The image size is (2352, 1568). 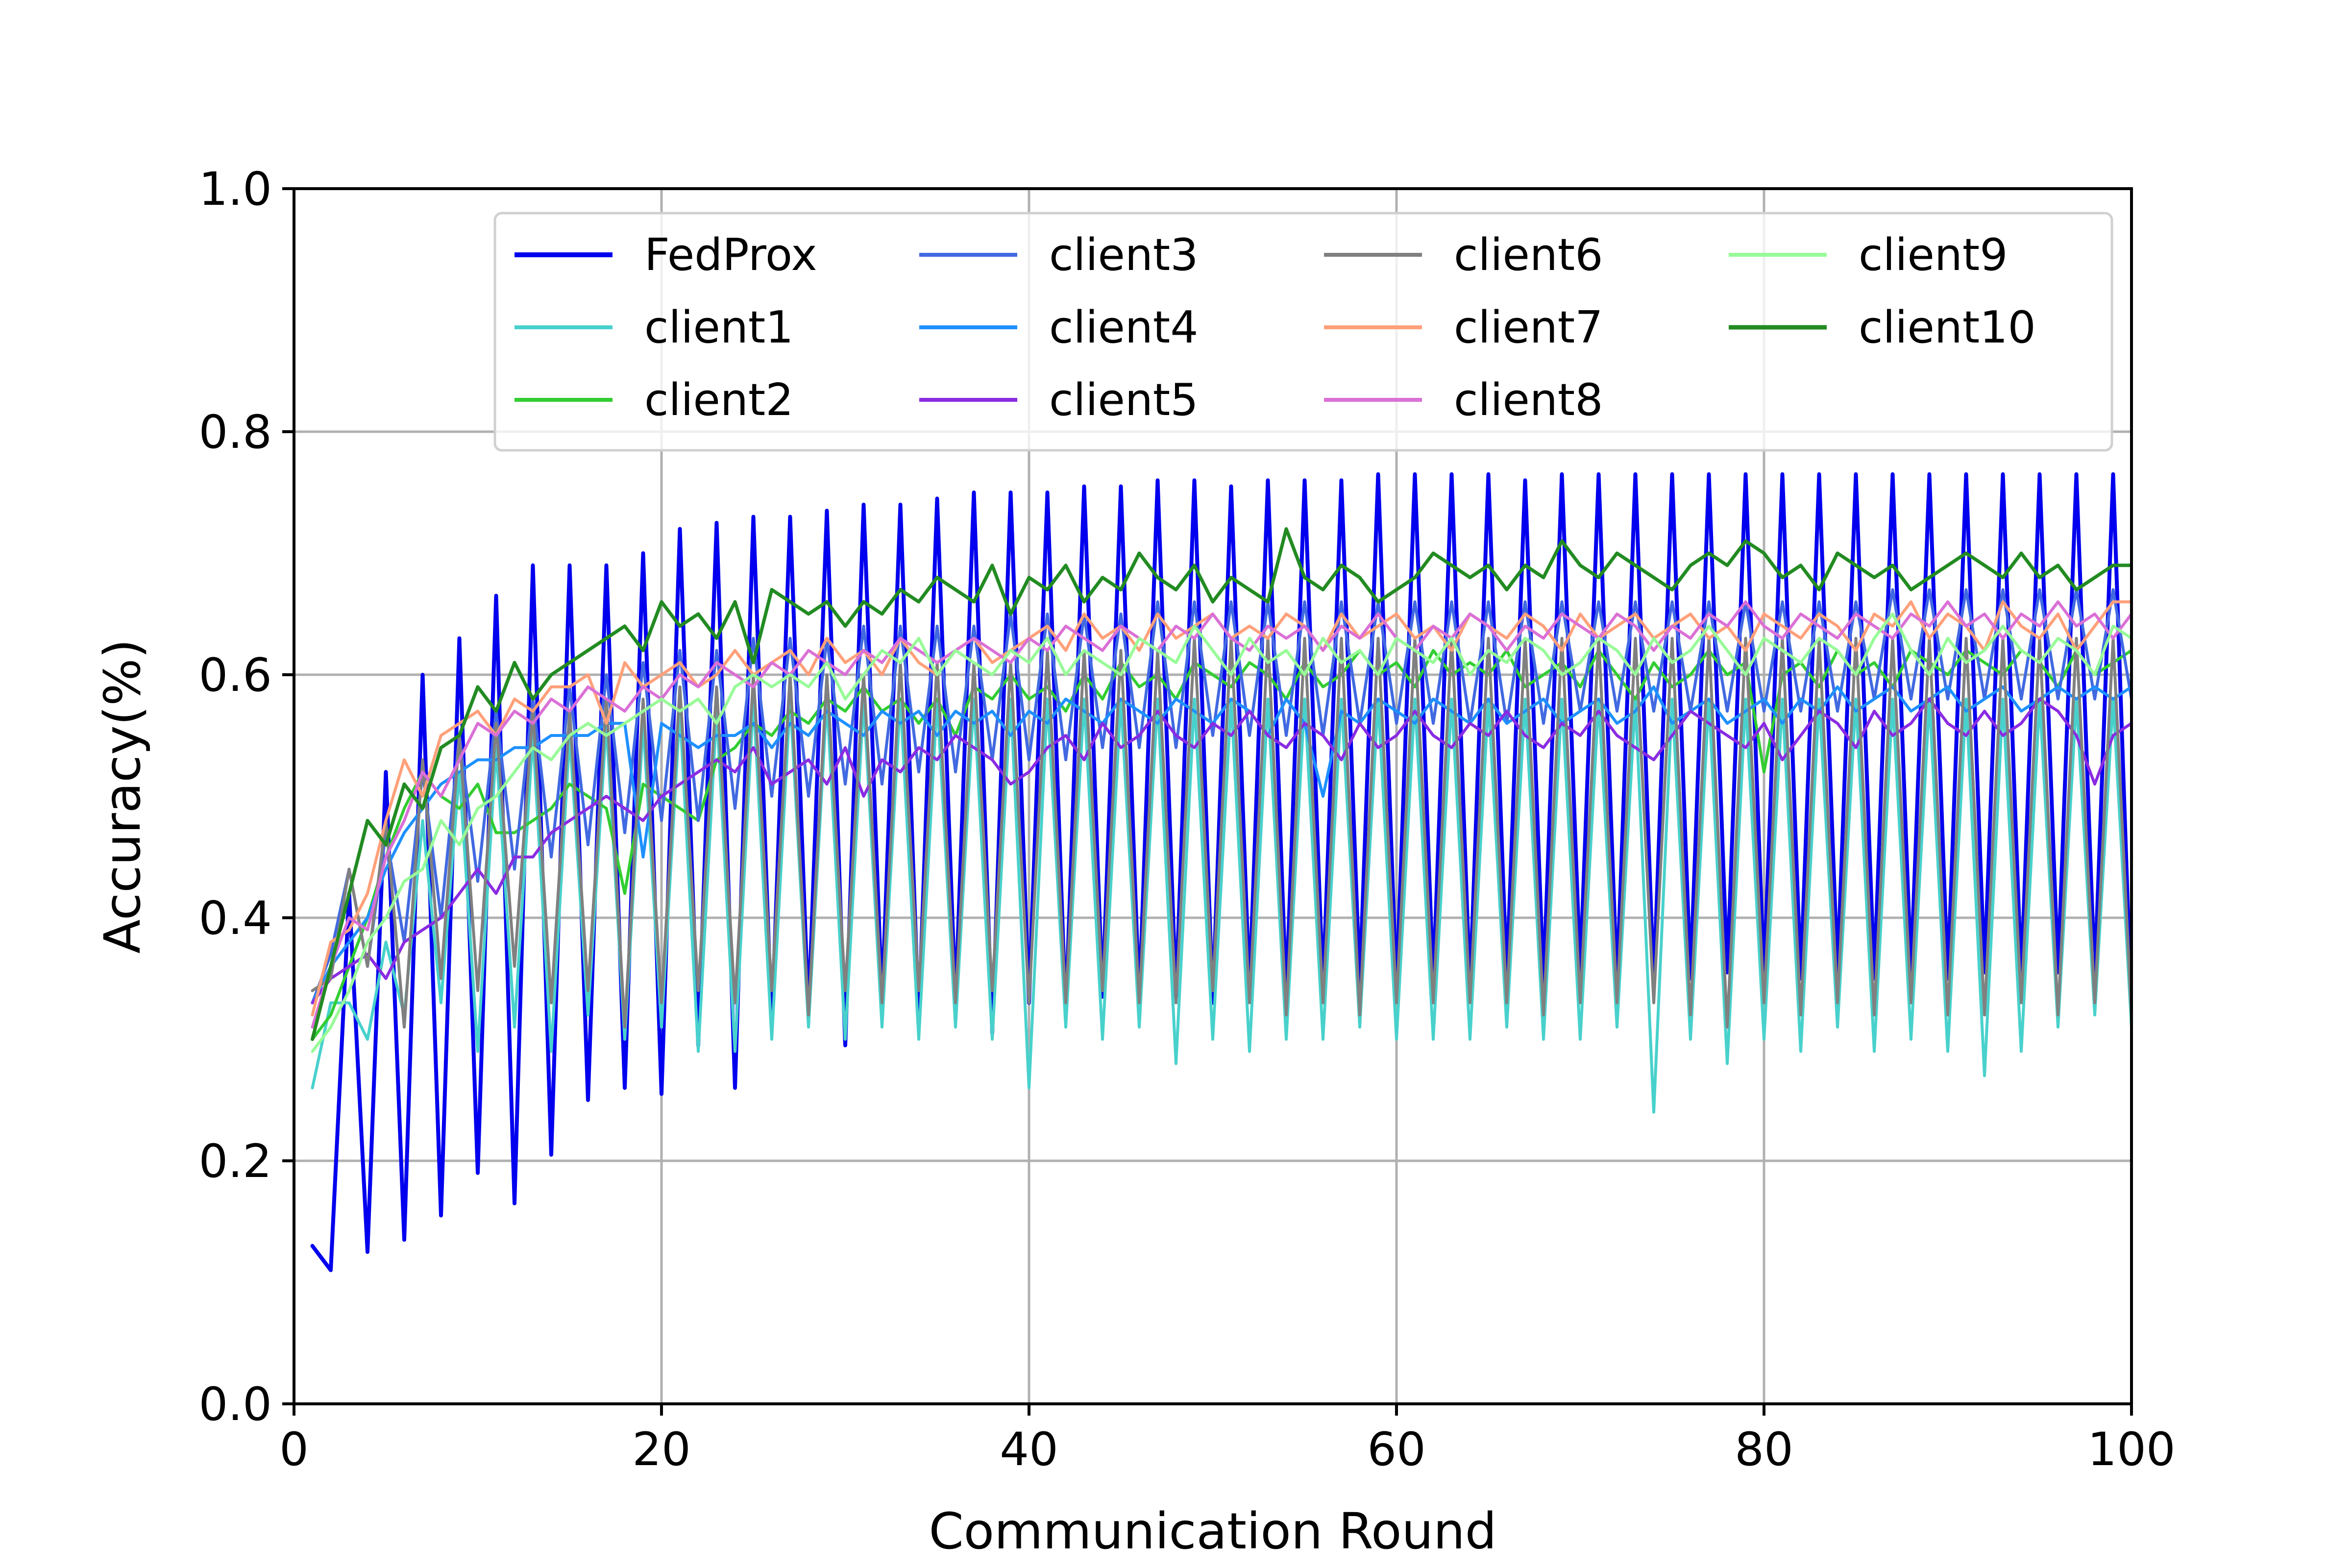 I want to click on legend-box, so click(x=1303, y=332).